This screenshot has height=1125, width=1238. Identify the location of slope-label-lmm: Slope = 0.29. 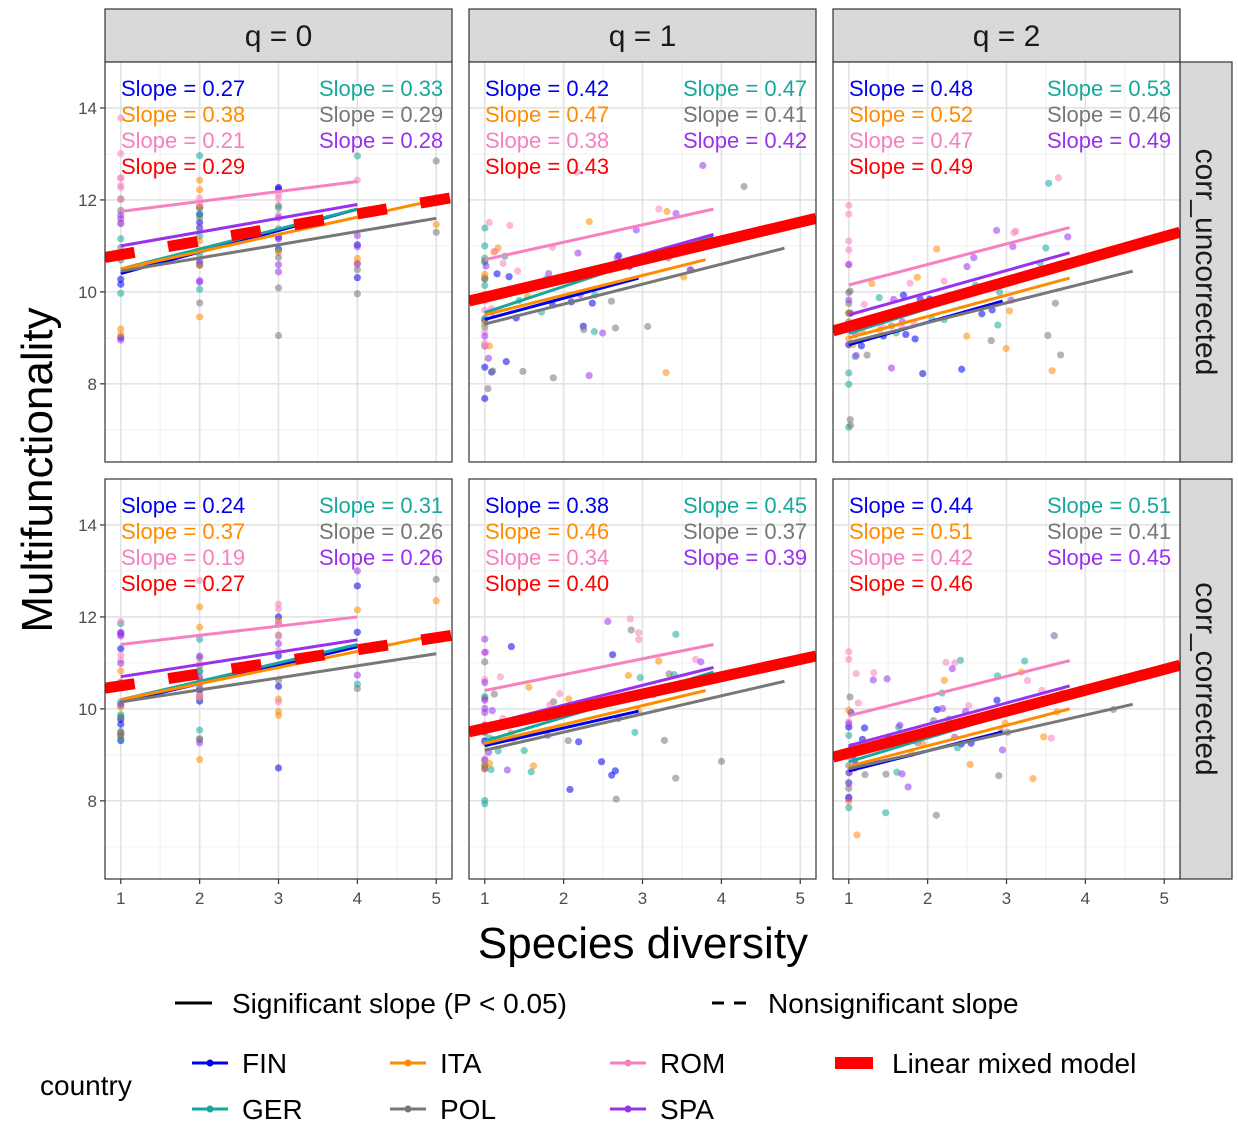
(183, 166).